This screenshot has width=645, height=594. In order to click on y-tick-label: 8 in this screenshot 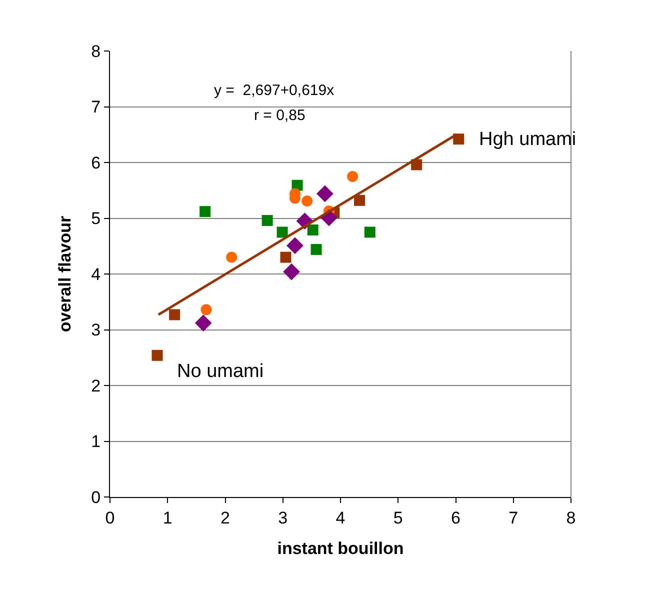, I will do `click(96, 51)`.